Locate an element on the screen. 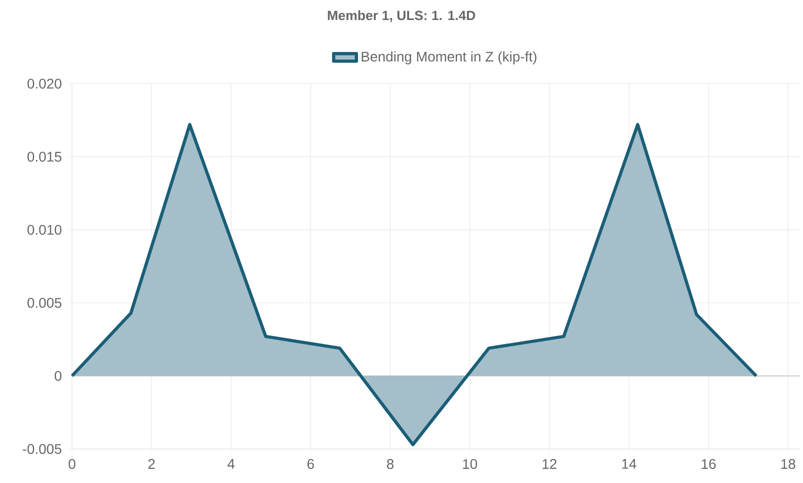 Image resolution: width=803 pixels, height=483 pixels. x-tick-label: 16 is located at coordinates (709, 464).